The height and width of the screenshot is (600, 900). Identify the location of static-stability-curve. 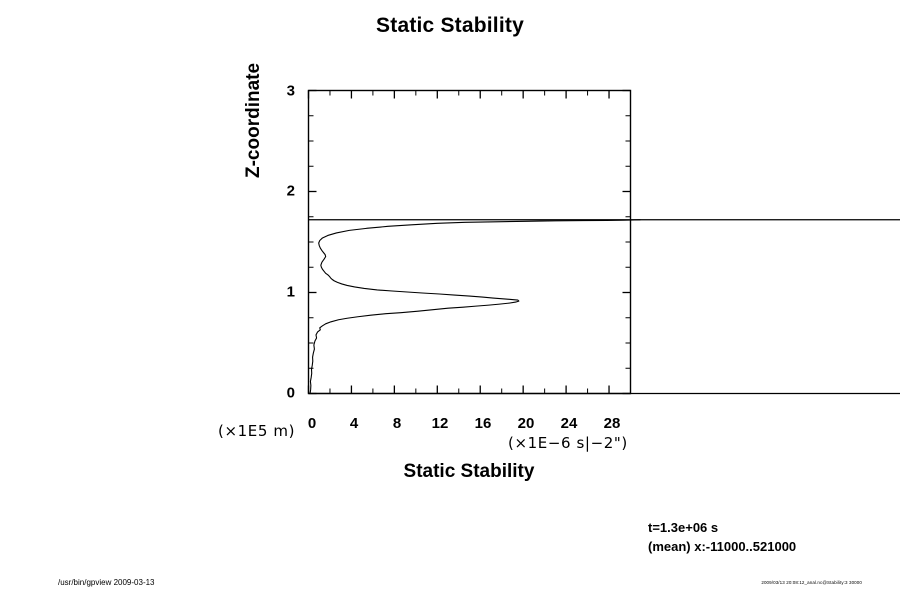
(475, 307).